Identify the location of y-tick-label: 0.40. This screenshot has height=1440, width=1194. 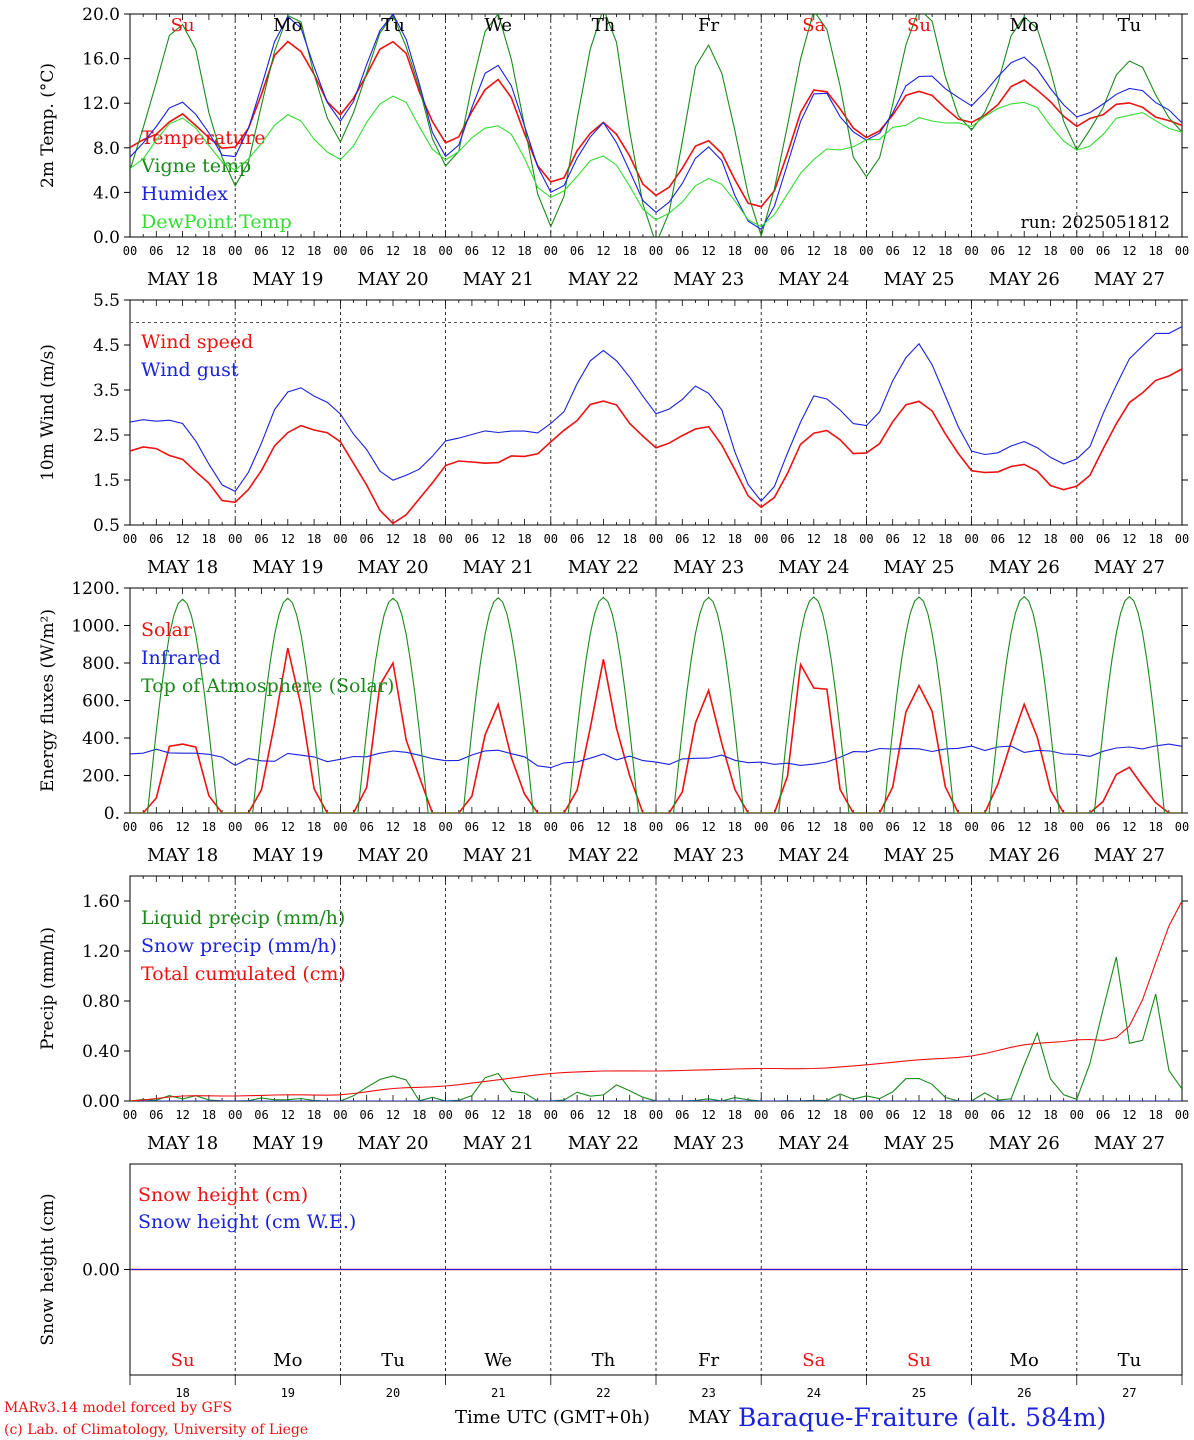
(101, 1052).